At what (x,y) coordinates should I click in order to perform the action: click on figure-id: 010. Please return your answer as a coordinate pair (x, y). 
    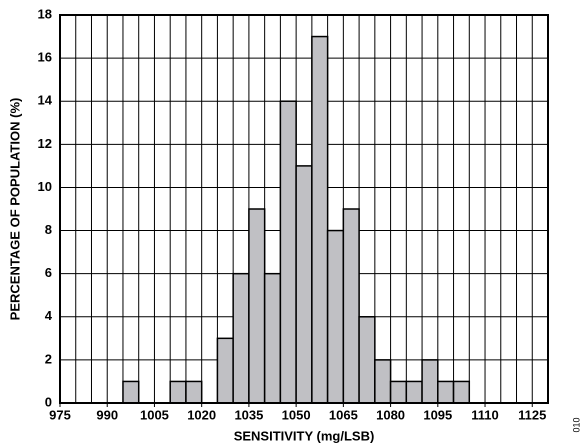
    Looking at the image, I should click on (576, 424).